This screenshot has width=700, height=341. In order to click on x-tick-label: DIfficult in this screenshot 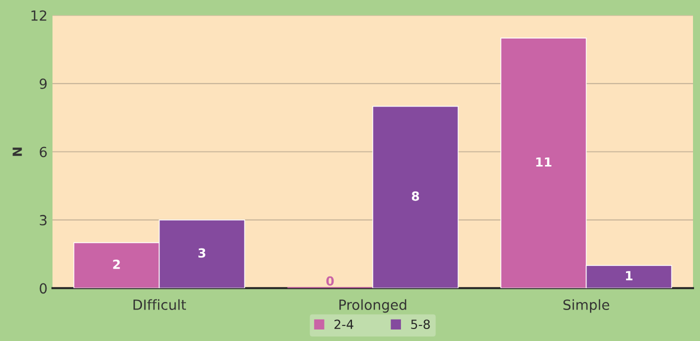, I will do `click(160, 304)`.